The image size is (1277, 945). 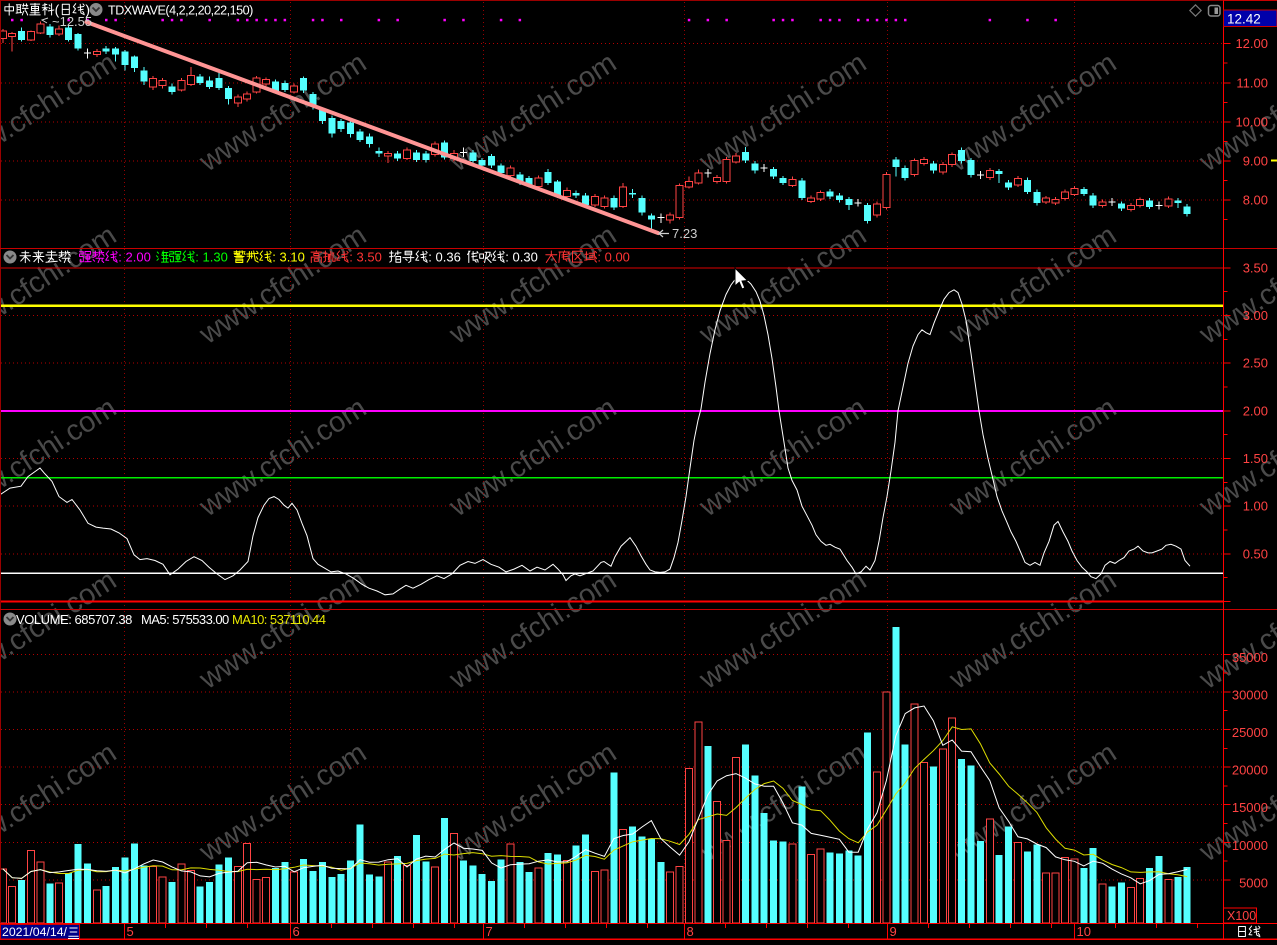 I want to click on svg-text: 5, so click(x=130, y=931).